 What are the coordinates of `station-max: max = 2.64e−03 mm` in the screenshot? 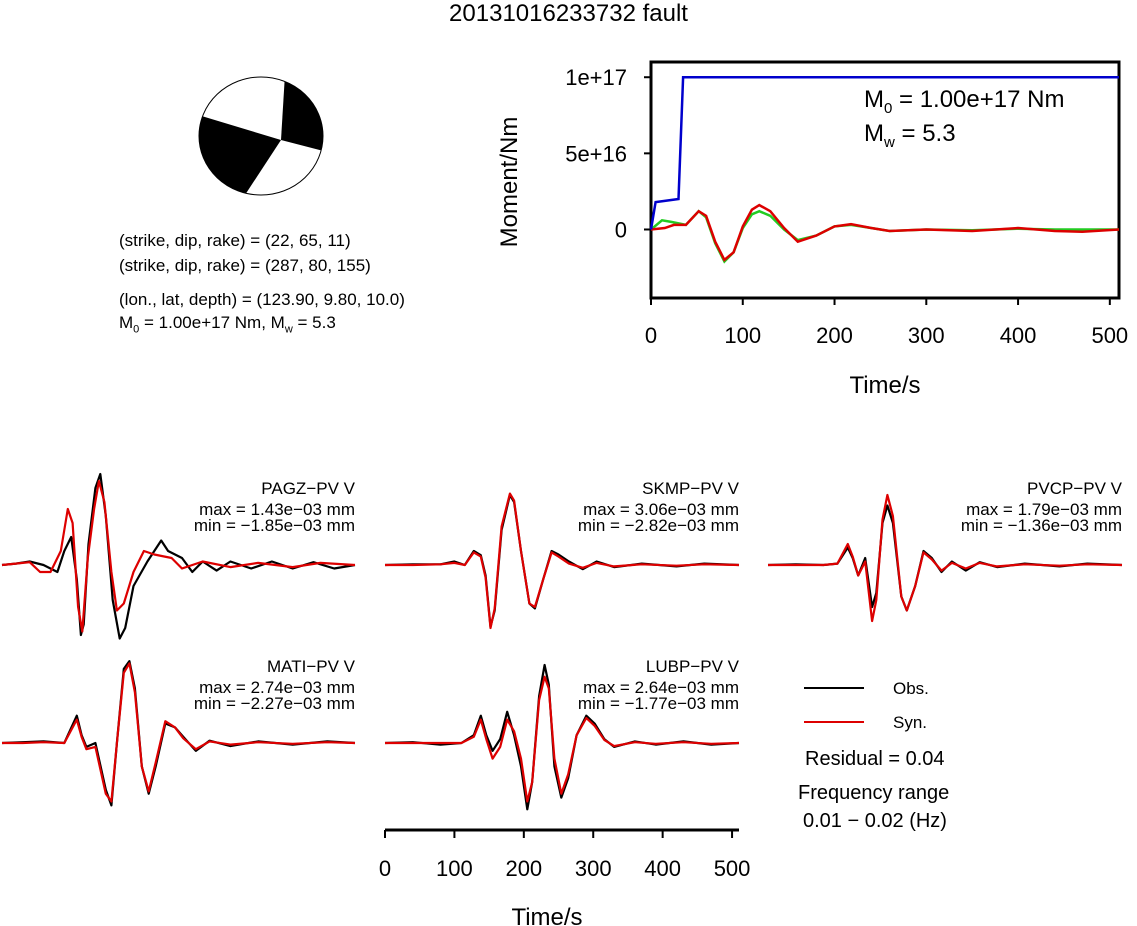 It's located at (661, 687).